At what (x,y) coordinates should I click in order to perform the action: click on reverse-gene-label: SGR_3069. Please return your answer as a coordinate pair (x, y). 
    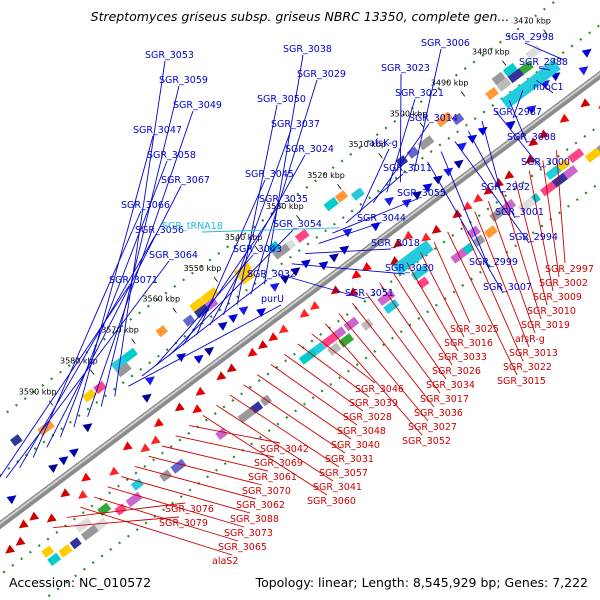
    Looking at the image, I should click on (278, 463).